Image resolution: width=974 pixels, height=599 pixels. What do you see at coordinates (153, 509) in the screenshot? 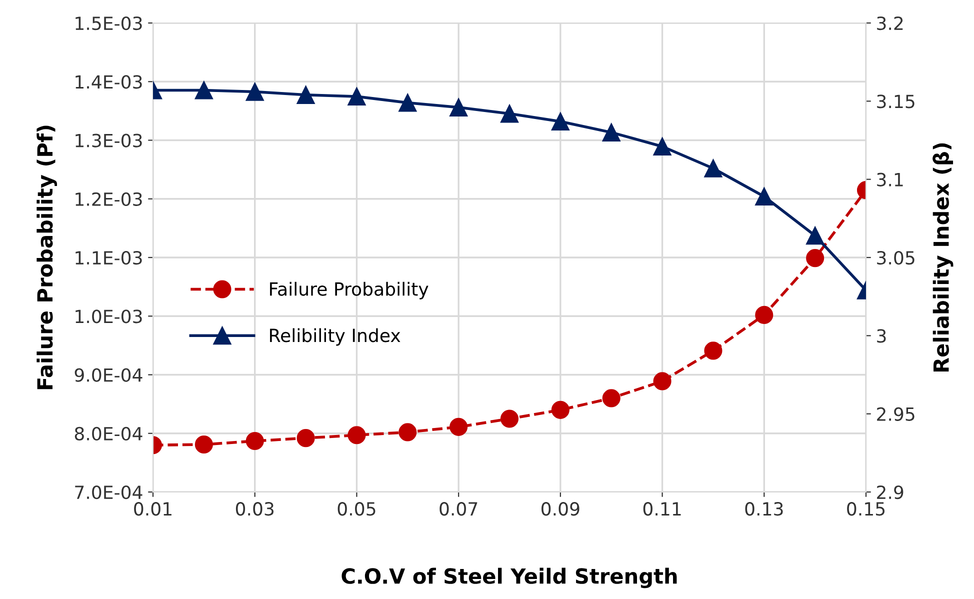
I see `x-tick-label: 0.01` at bounding box center [153, 509].